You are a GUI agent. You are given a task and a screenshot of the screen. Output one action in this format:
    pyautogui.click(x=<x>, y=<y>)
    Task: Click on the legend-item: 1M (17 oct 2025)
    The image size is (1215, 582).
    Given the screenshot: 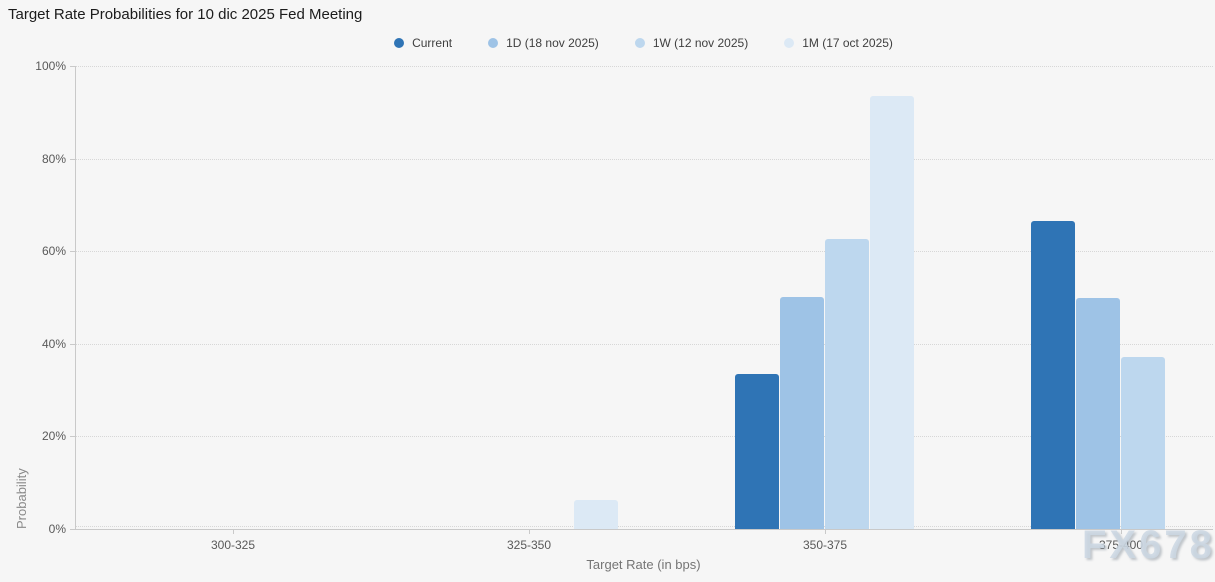 What is the action you would take?
    pyautogui.click(x=838, y=43)
    